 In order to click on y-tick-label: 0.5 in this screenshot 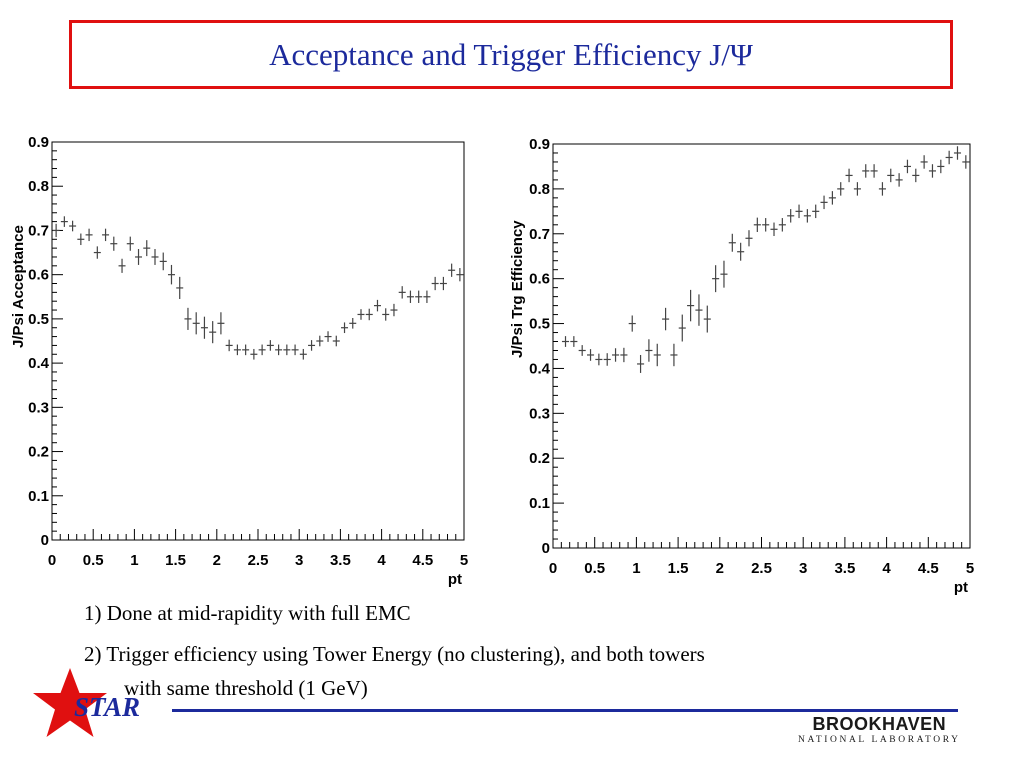, I will do `click(38, 319)`.